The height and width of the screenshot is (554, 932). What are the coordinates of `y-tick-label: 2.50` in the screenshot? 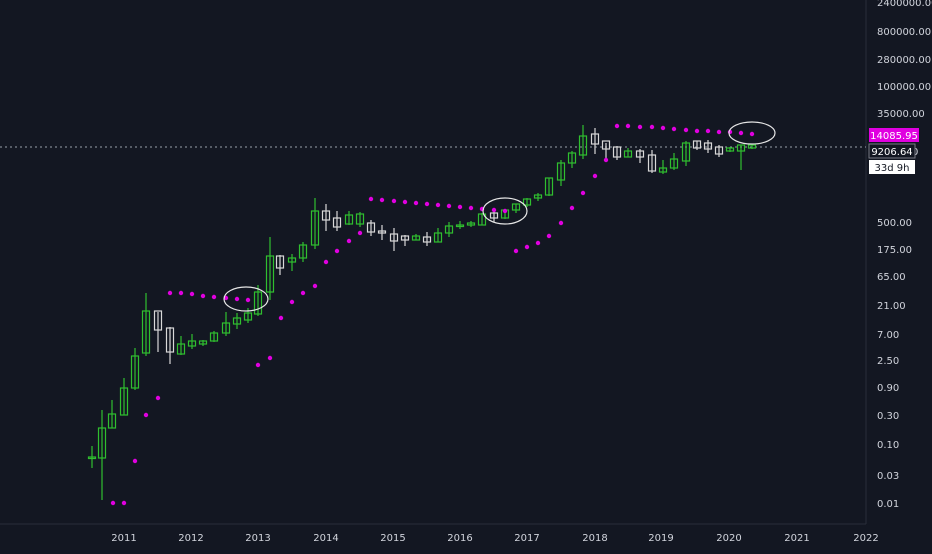 It's located at (888, 361).